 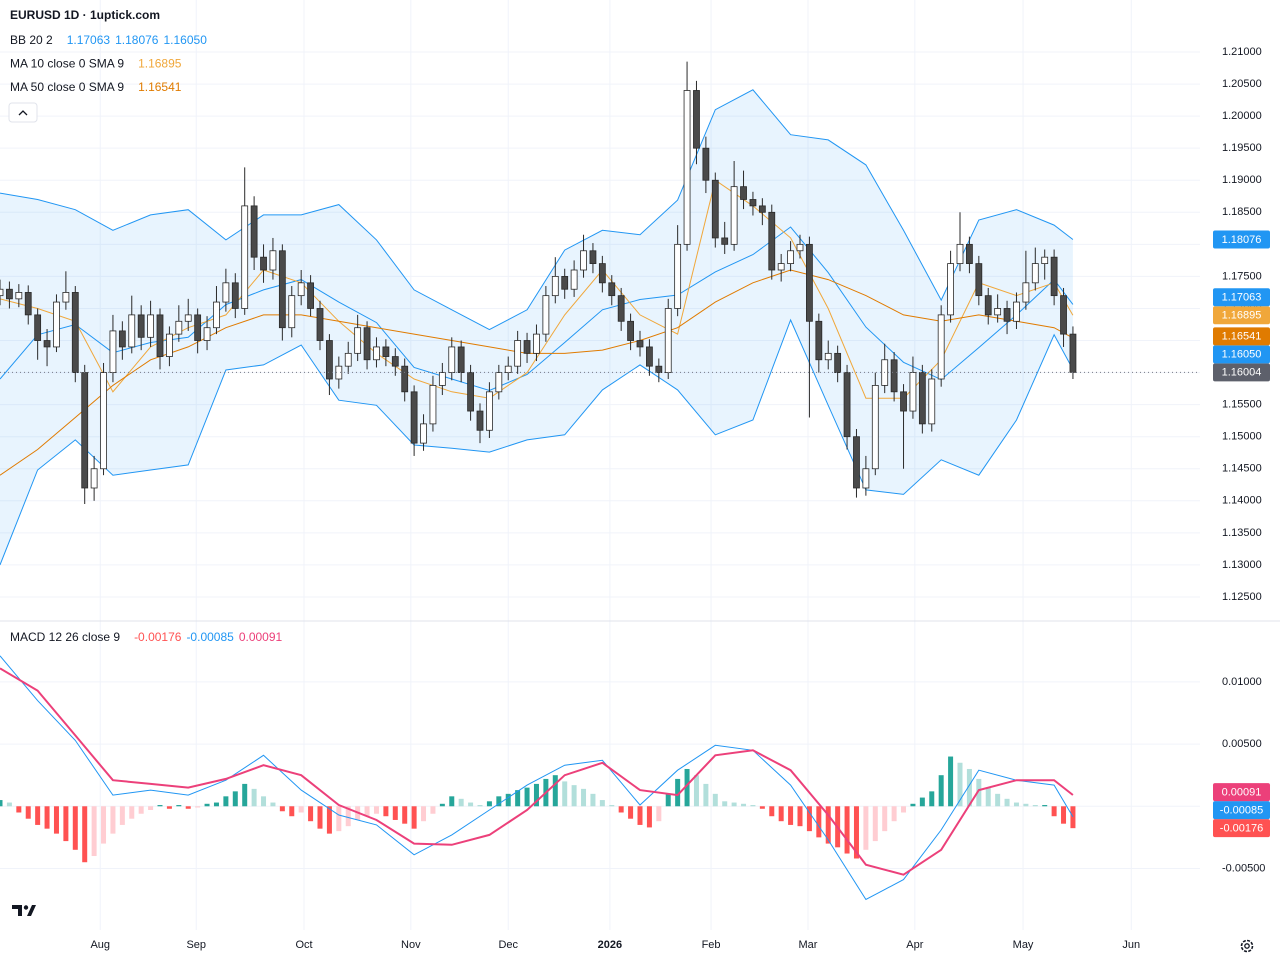 What do you see at coordinates (1242, 597) in the screenshot?
I see `y-tick-label: 1.12500` at bounding box center [1242, 597].